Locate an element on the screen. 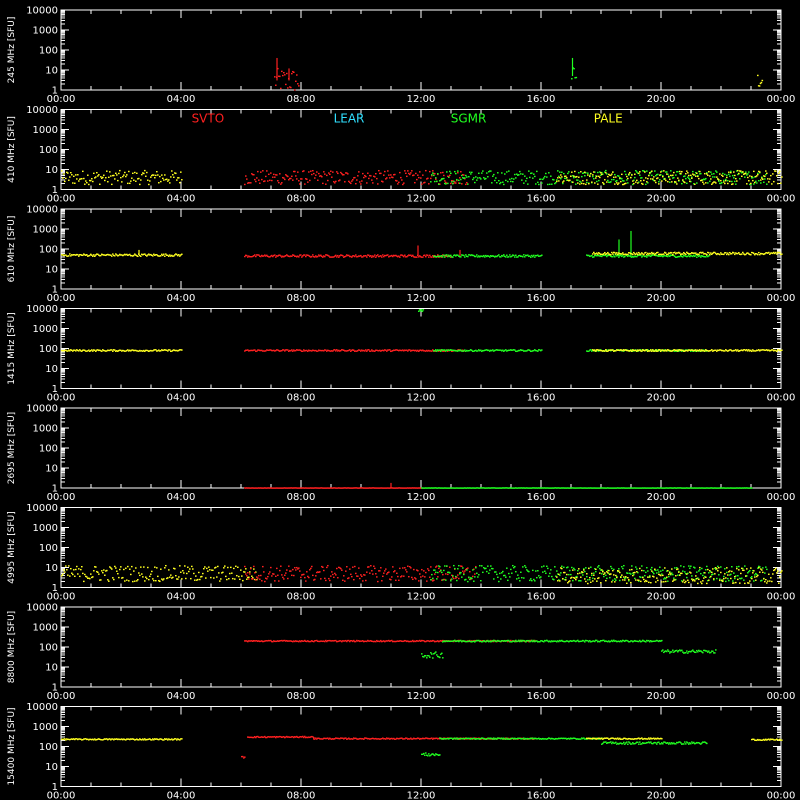  y-tick-label: 10 is located at coordinates (51, 668).